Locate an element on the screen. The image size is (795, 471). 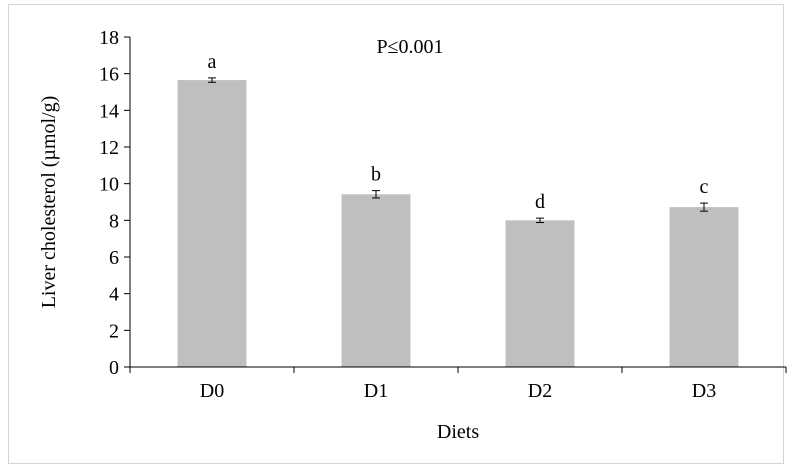
p-value-annotation: P≤0.001 is located at coordinates (409, 47).